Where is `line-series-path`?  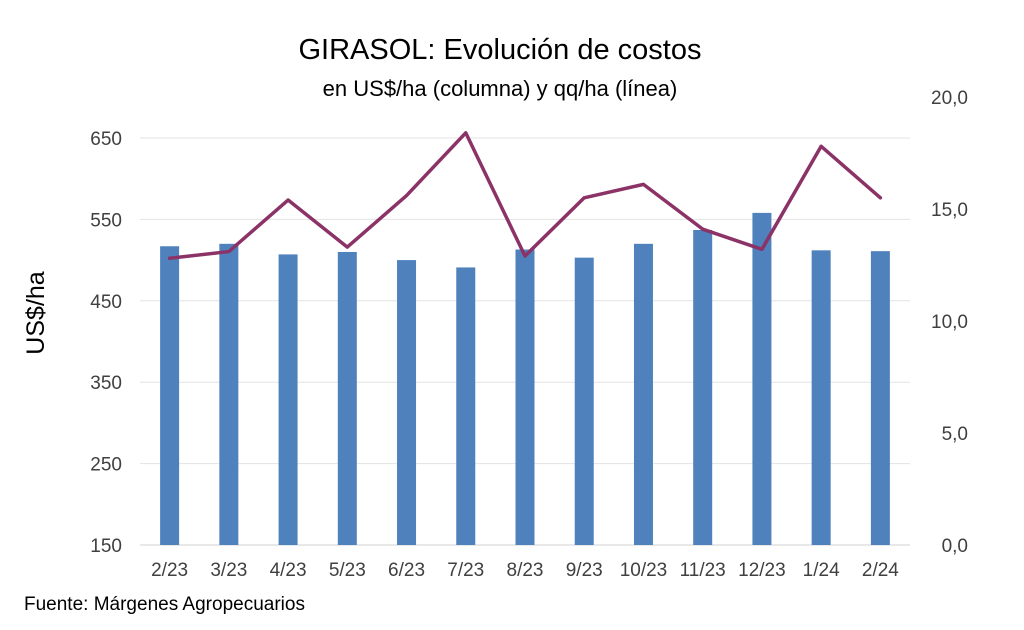 line-series-path is located at coordinates (525, 196).